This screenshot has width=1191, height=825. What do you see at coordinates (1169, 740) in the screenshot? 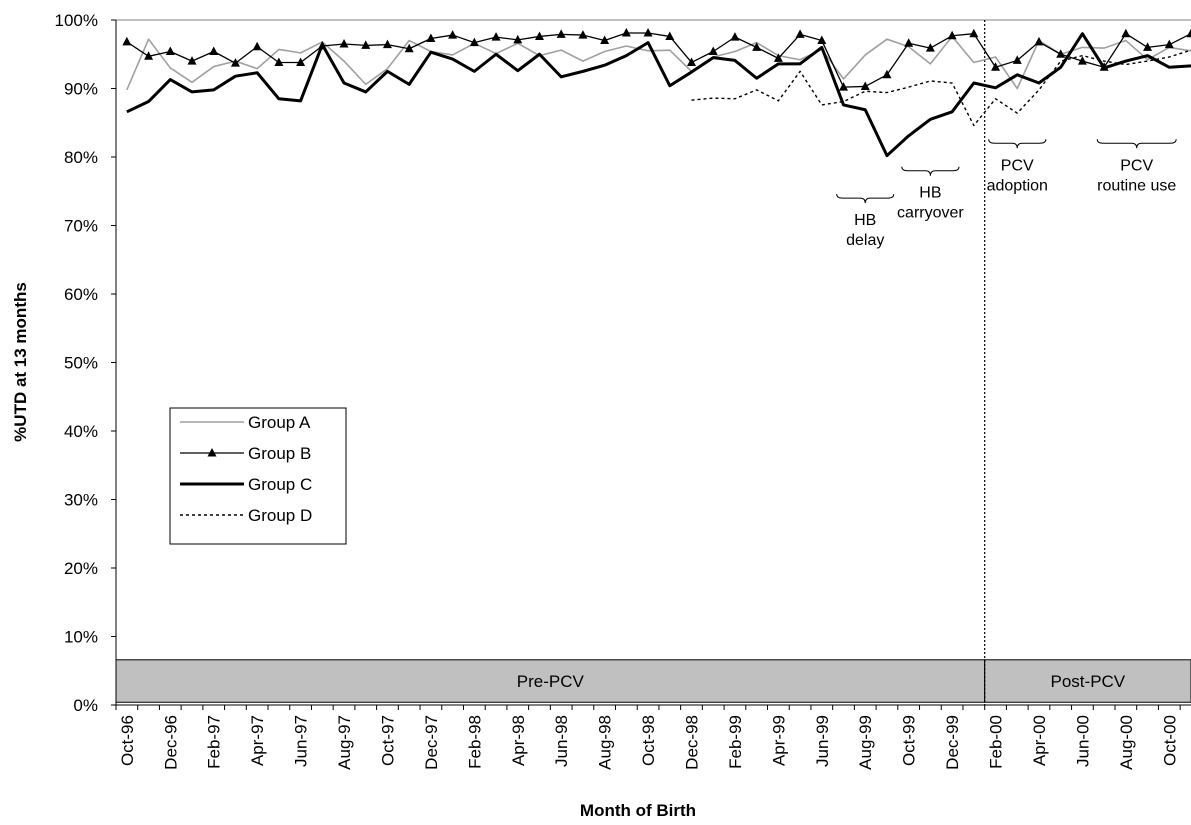
I see `x-tick-label: Oct-00` at bounding box center [1169, 740].